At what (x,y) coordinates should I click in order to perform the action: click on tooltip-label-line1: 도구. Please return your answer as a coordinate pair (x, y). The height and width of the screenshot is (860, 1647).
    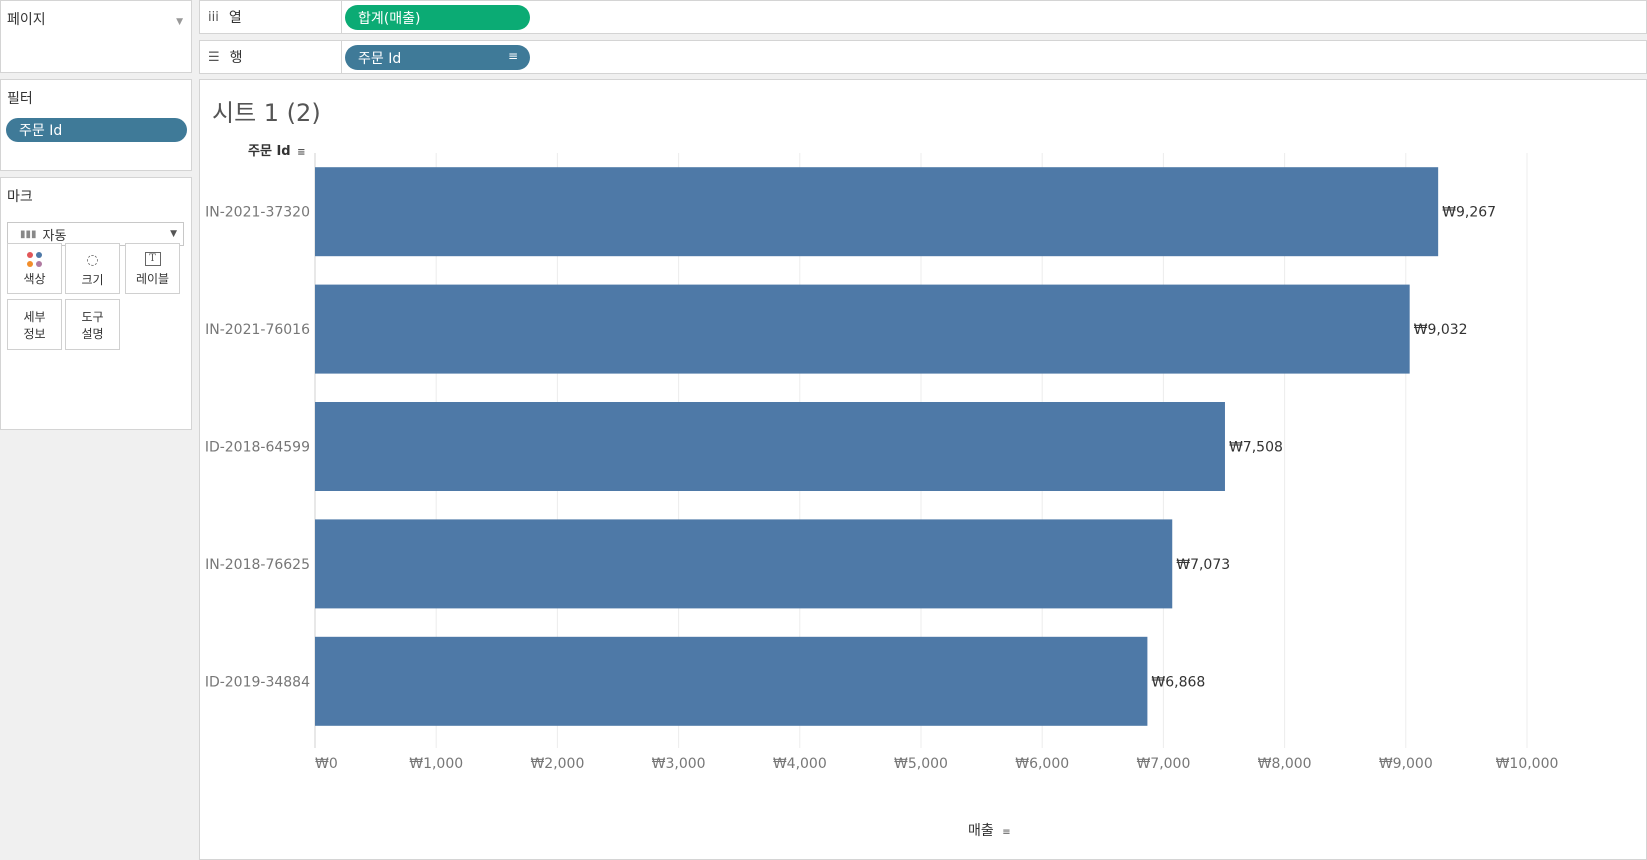
    Looking at the image, I should click on (92, 317).